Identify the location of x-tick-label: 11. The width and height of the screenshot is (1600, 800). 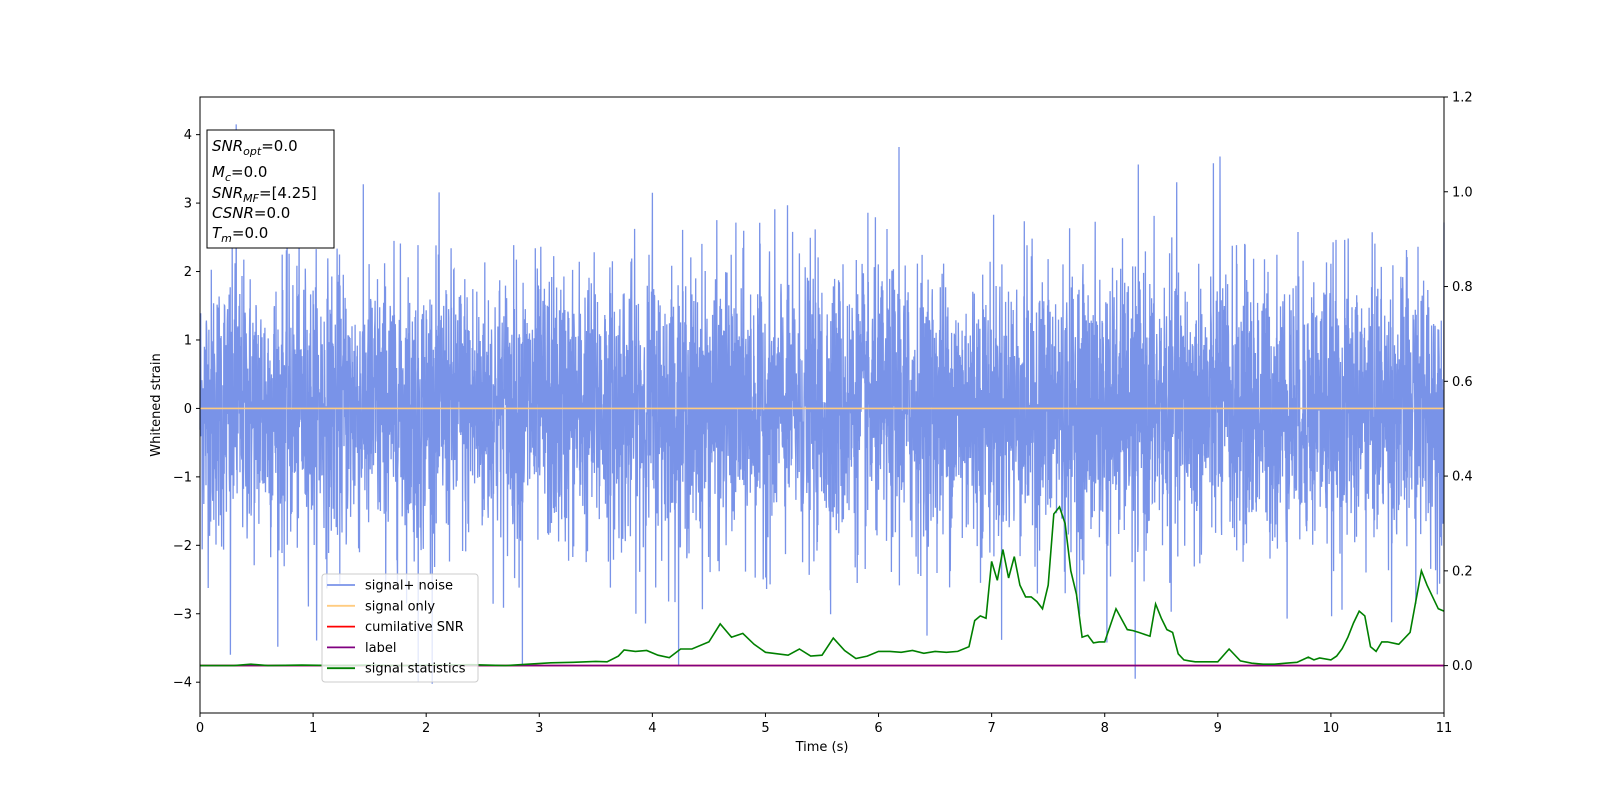
(1444, 728).